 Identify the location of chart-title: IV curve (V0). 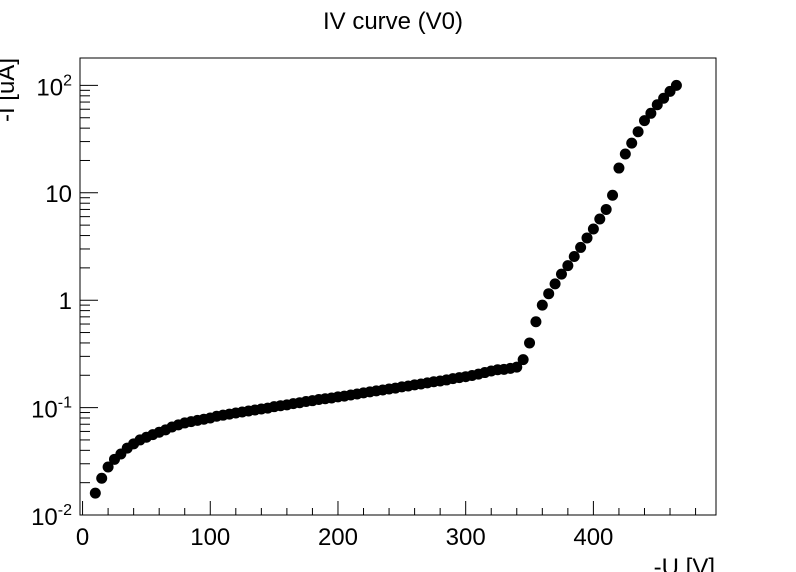
(393, 21).